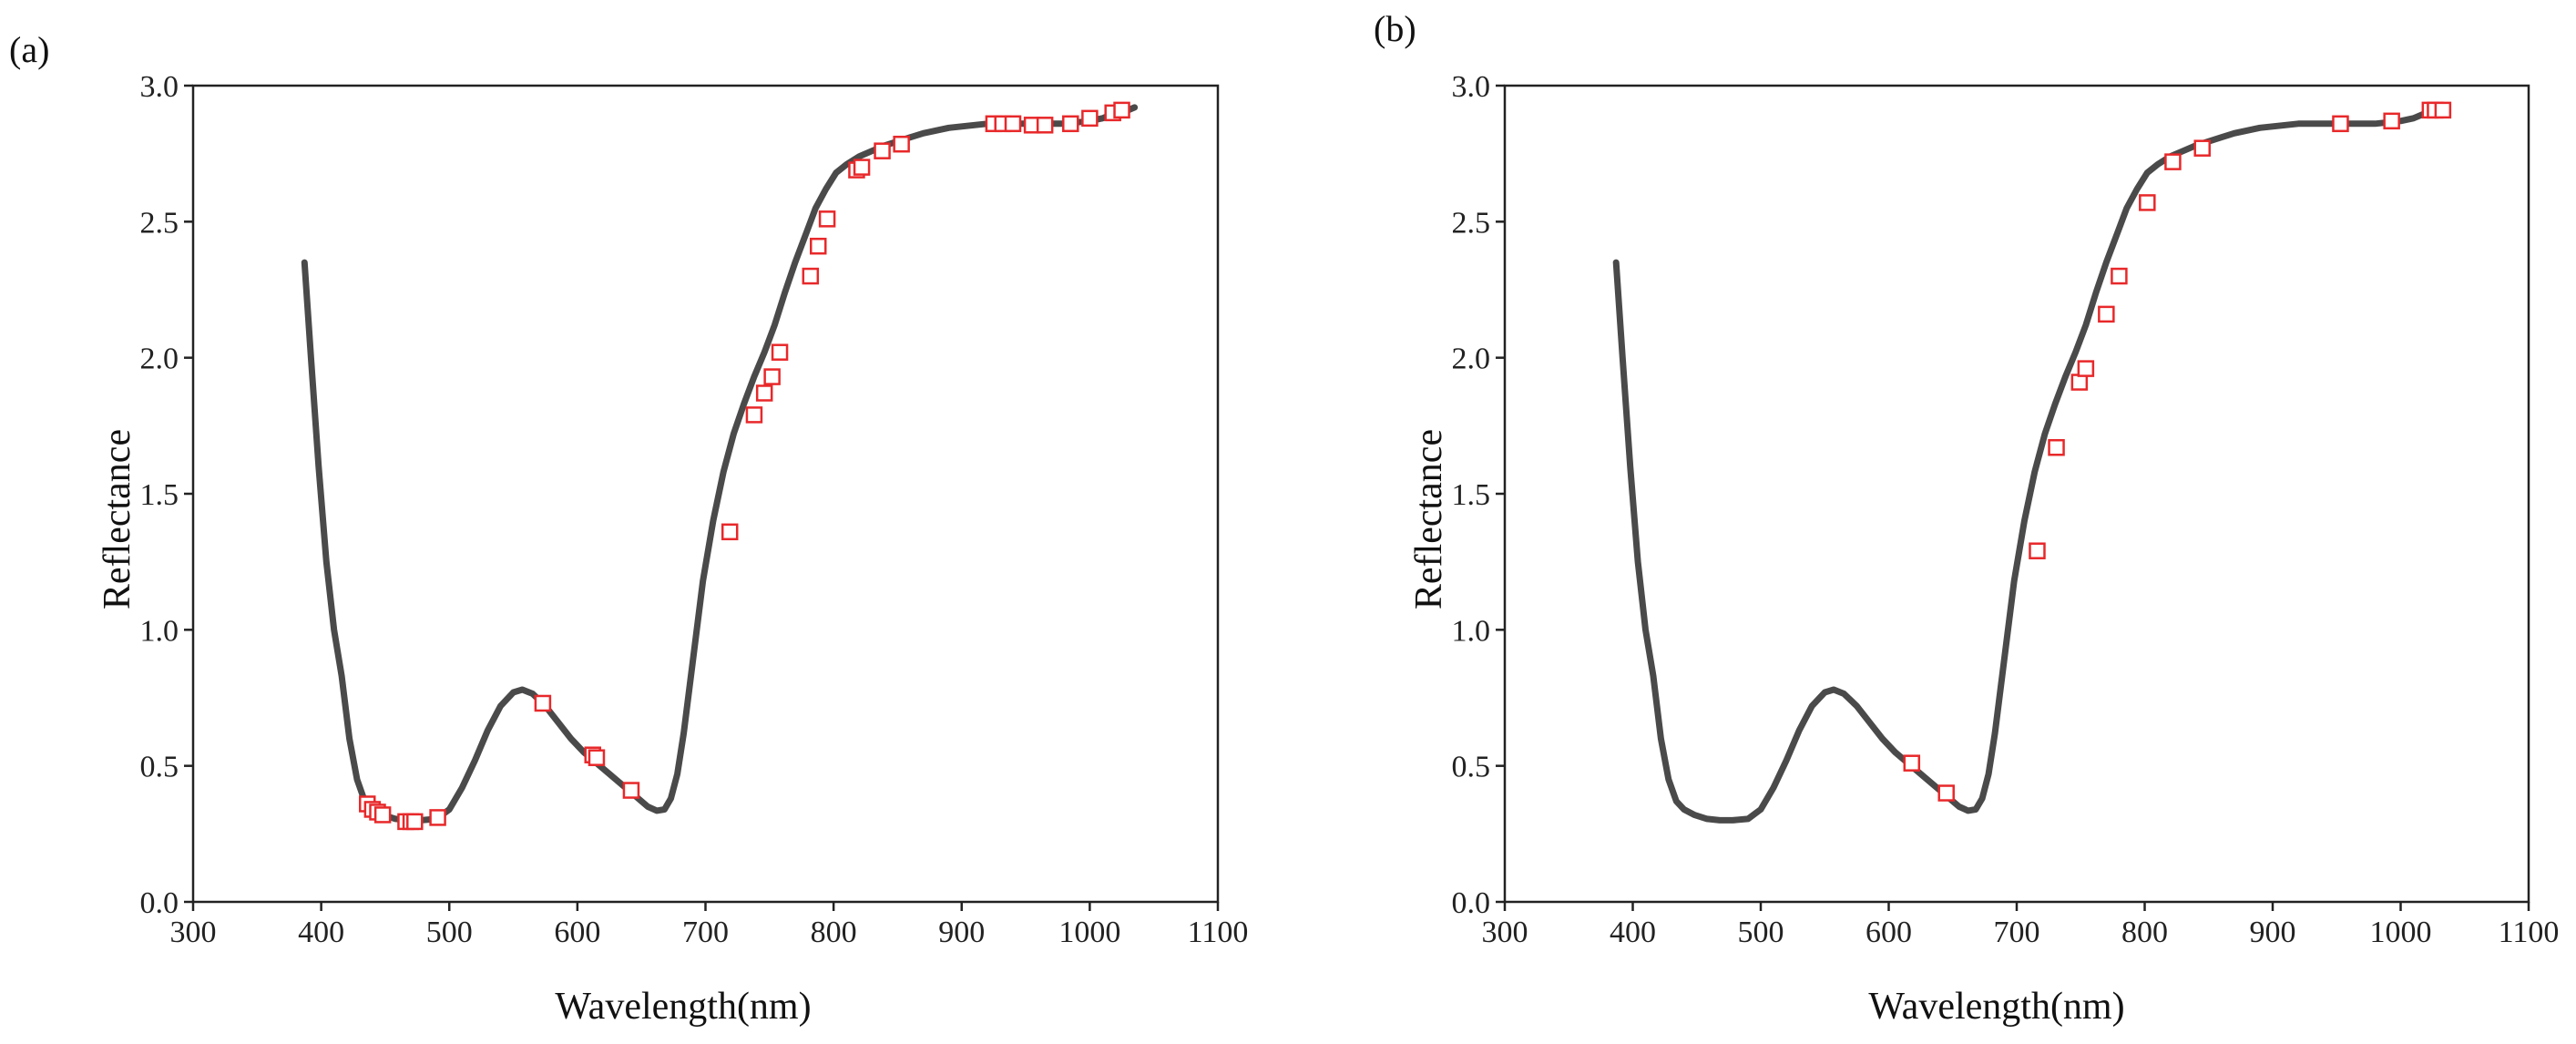  What do you see at coordinates (29, 49) in the screenshot?
I see `panel-label: (a)` at bounding box center [29, 49].